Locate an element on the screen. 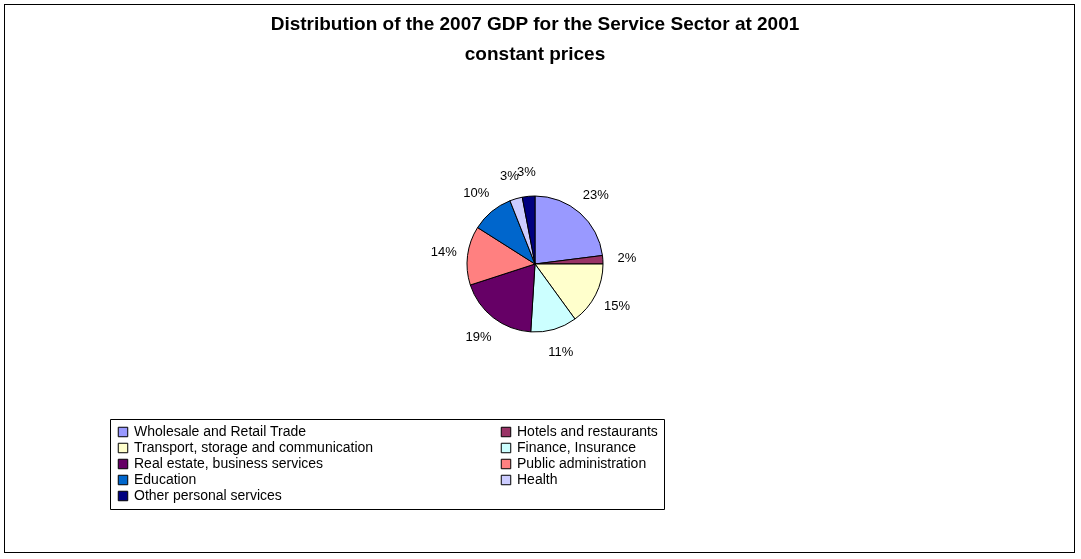 The image size is (1081, 559). chart-title: Distribution of the 2007 GDP for the Service Sector at 2001 constant prices is located at coordinates (535, 38).